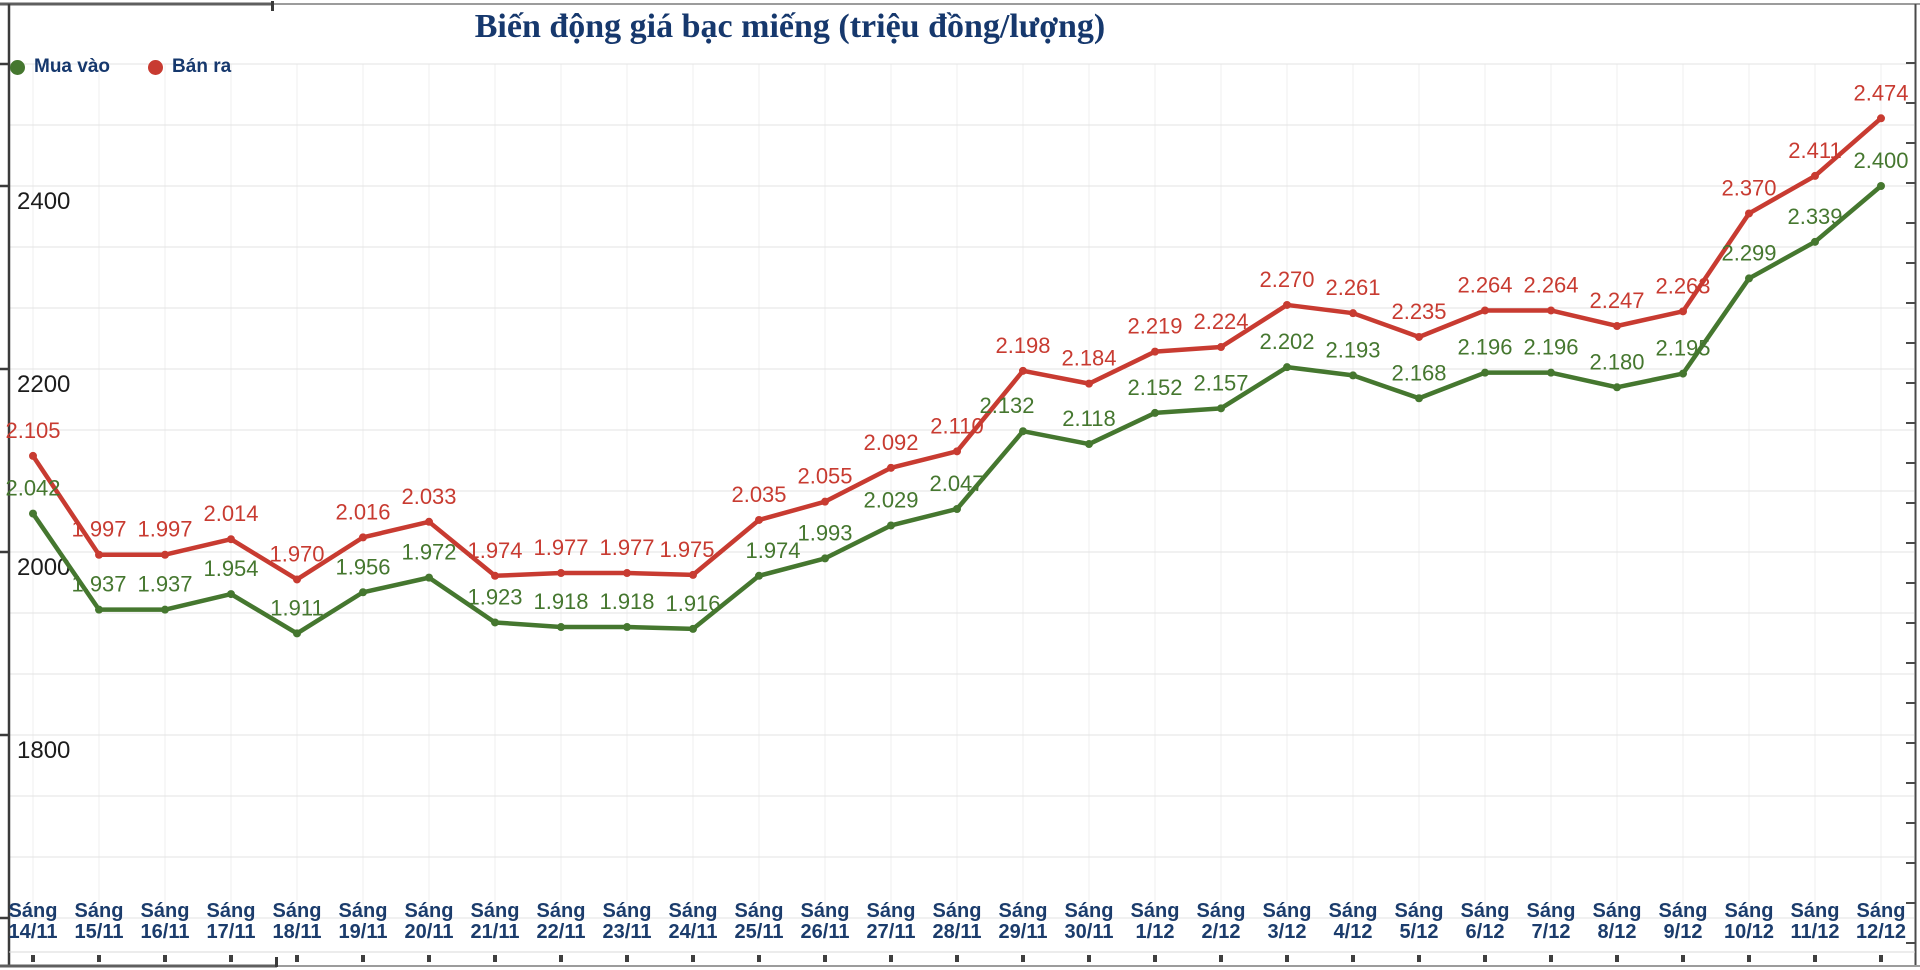 The image size is (1920, 970). What do you see at coordinates (825, 932) in the screenshot?
I see `x-axis-label-date: 26/11` at bounding box center [825, 932].